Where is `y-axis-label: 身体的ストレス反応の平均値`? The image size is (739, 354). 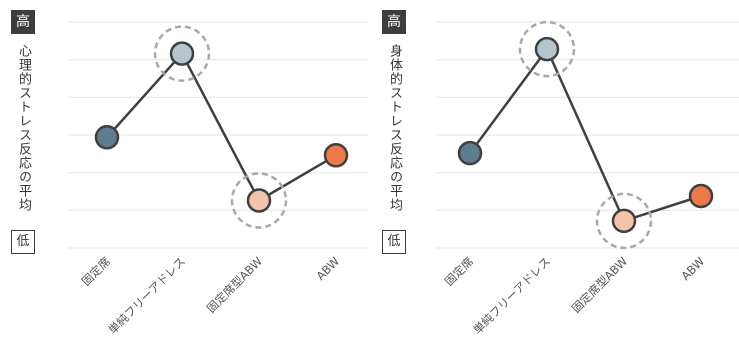 y-axis-label: 身体的ストレス反応の平均値 is located at coordinates (394, 128).